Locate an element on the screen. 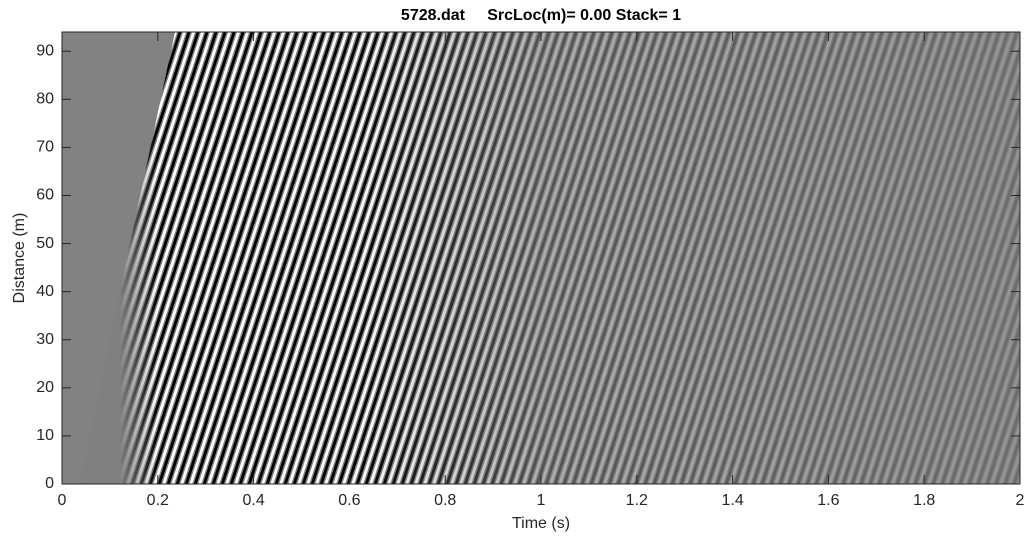 The height and width of the screenshot is (539, 1034). chart-title: 5728.dat SrcLoc(m)= 0.00 Stack= 1 is located at coordinates (541, 15).